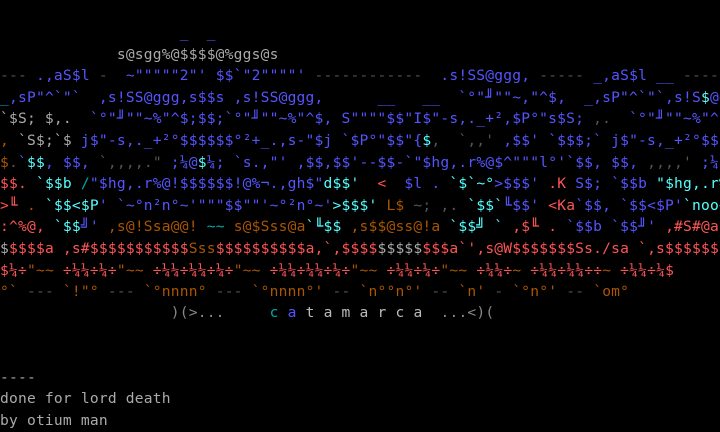 The height and width of the screenshot is (432, 720). Describe the element at coordinates (476, 292) in the screenshot. I see `art-segment: `n'` at that location.